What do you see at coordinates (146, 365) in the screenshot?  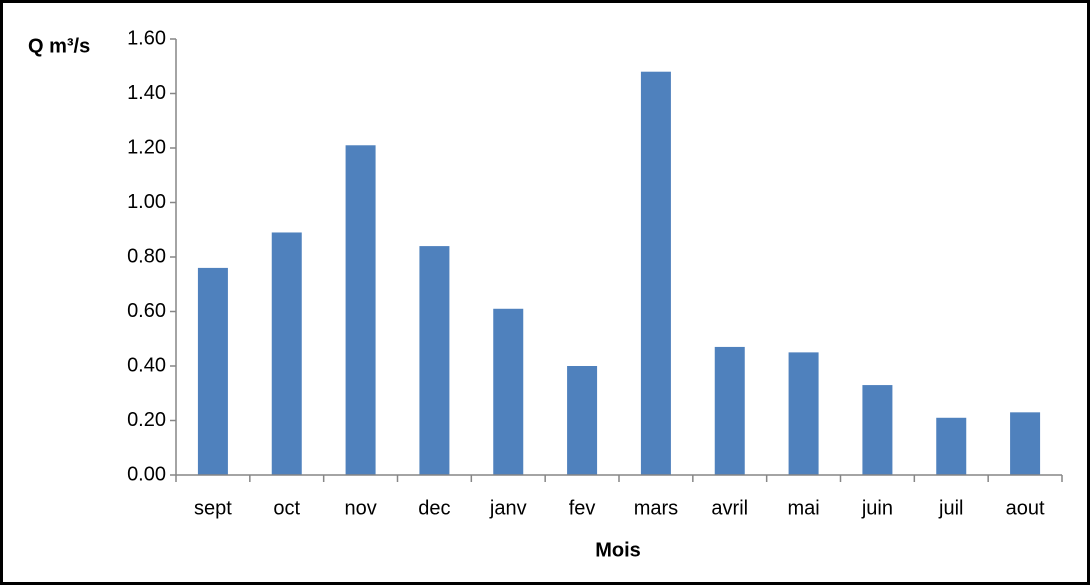 I see `y-tick-label: 0.40` at bounding box center [146, 365].